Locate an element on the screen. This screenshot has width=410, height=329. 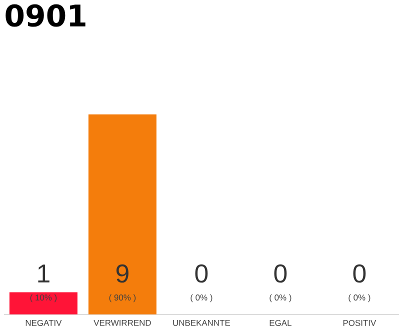
x-tick-label: UNBEKANNTE is located at coordinates (201, 323).